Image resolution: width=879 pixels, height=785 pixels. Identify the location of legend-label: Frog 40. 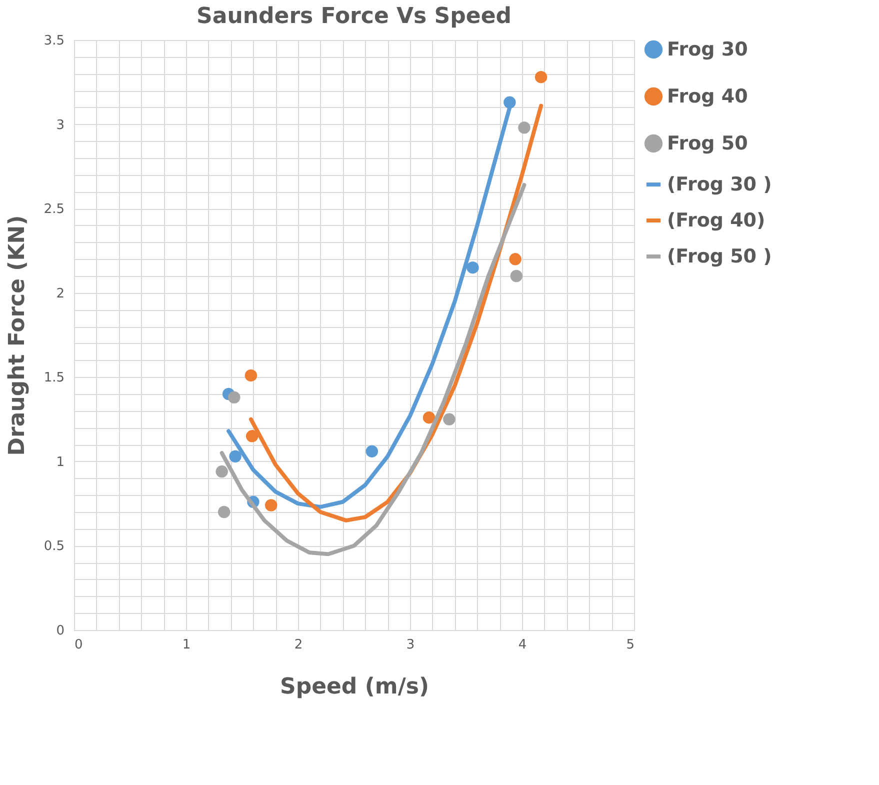
(707, 97).